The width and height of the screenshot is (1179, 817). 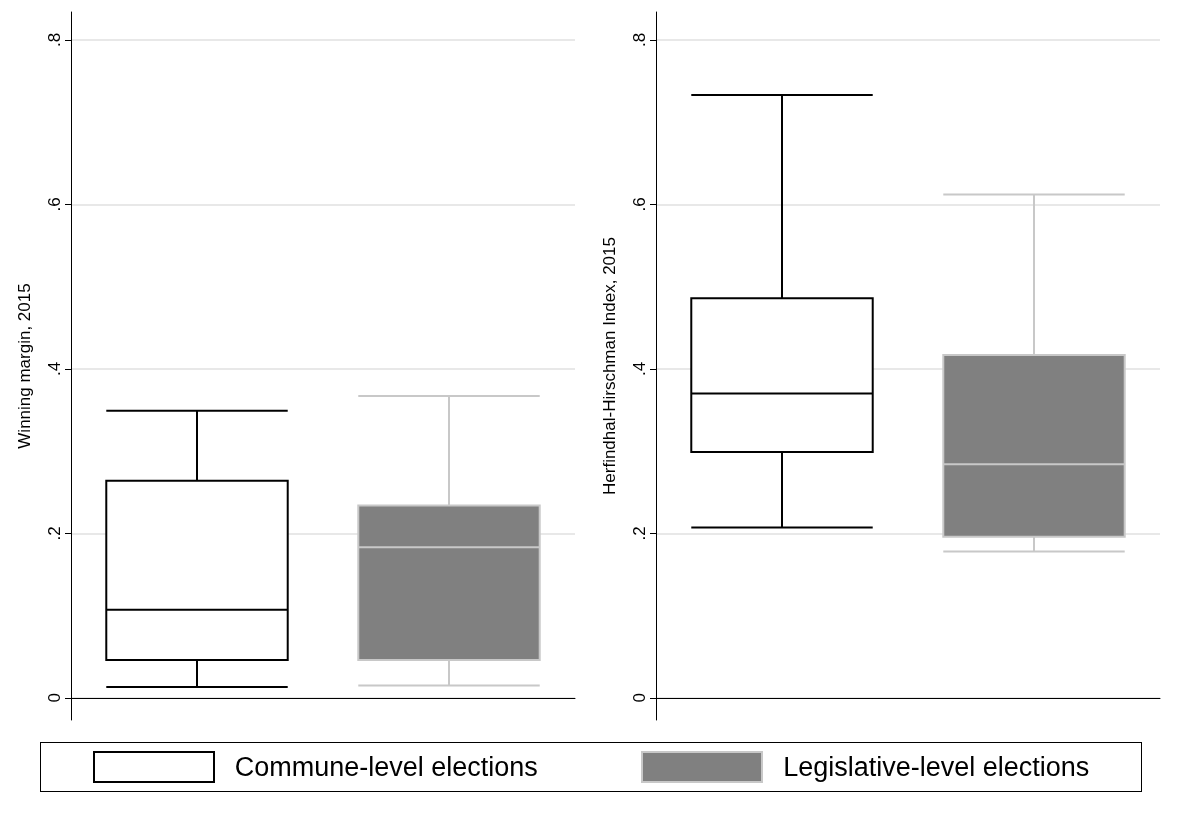 I want to click on y-axis-title: Winning margin, 2015, so click(x=24, y=366).